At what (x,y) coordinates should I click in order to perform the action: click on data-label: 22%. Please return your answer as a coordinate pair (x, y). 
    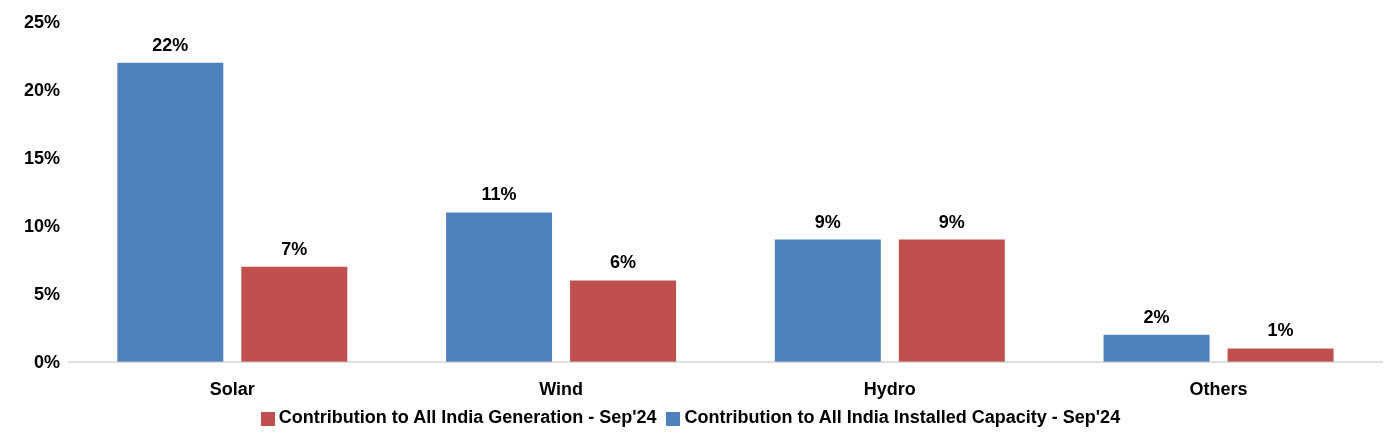
    Looking at the image, I should click on (170, 44).